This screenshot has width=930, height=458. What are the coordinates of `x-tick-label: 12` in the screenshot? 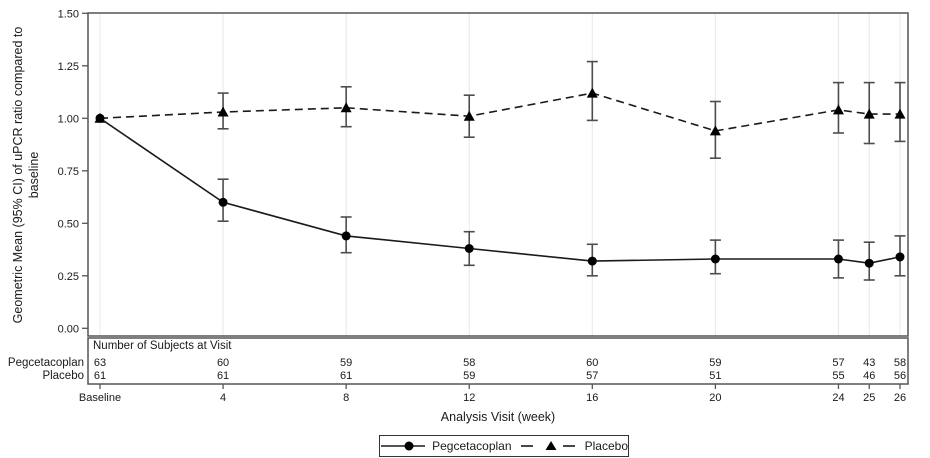 It's located at (469, 398).